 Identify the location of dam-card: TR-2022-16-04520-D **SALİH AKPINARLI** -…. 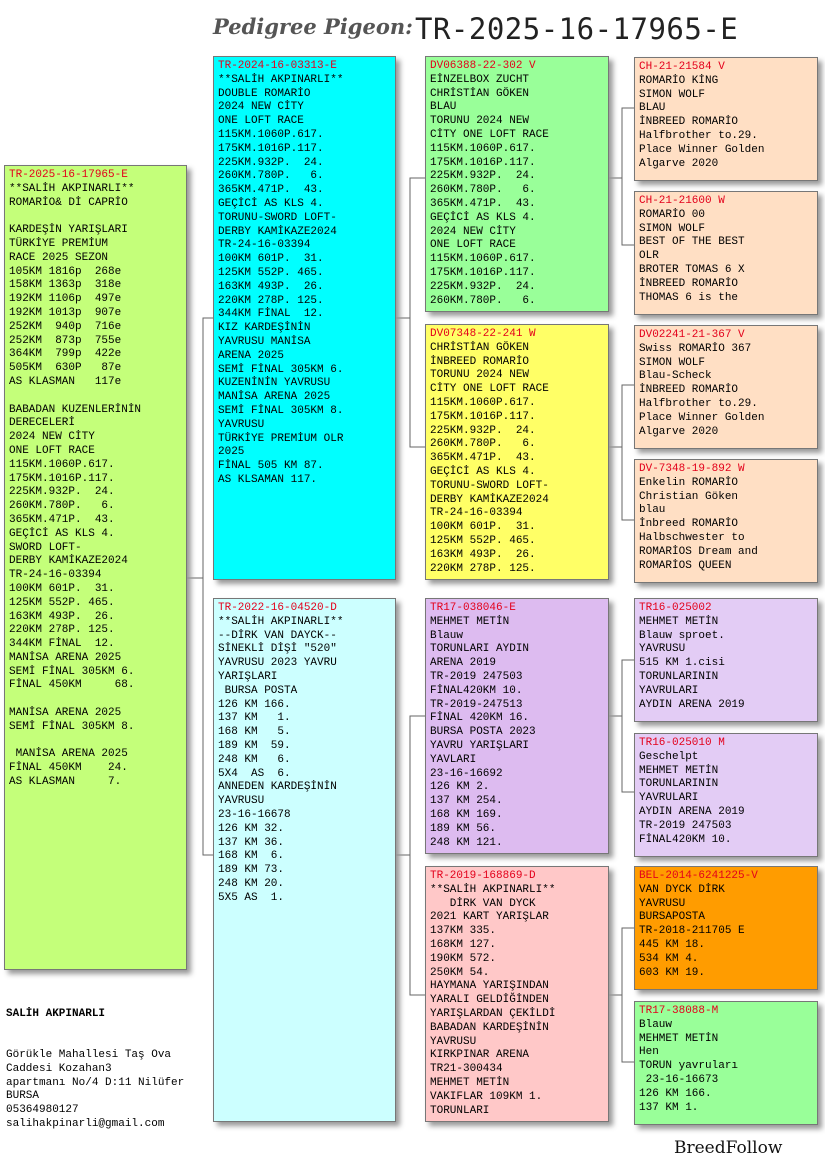
(304, 860).